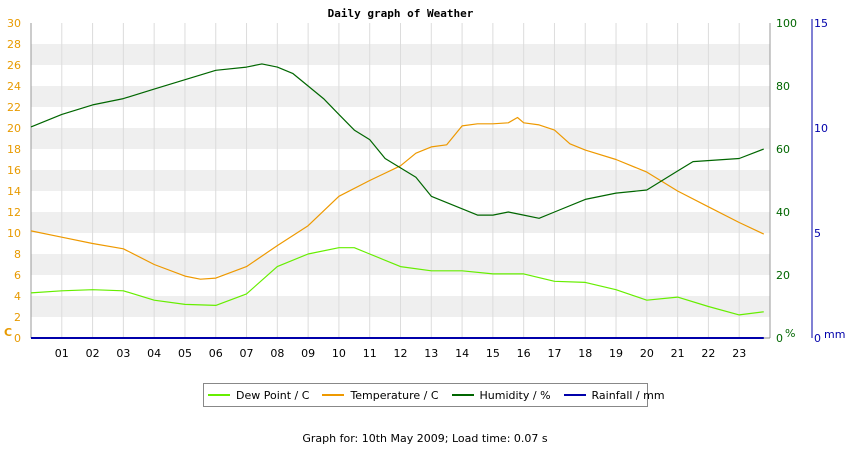  I want to click on x-tick-label: 17, so click(554, 353).